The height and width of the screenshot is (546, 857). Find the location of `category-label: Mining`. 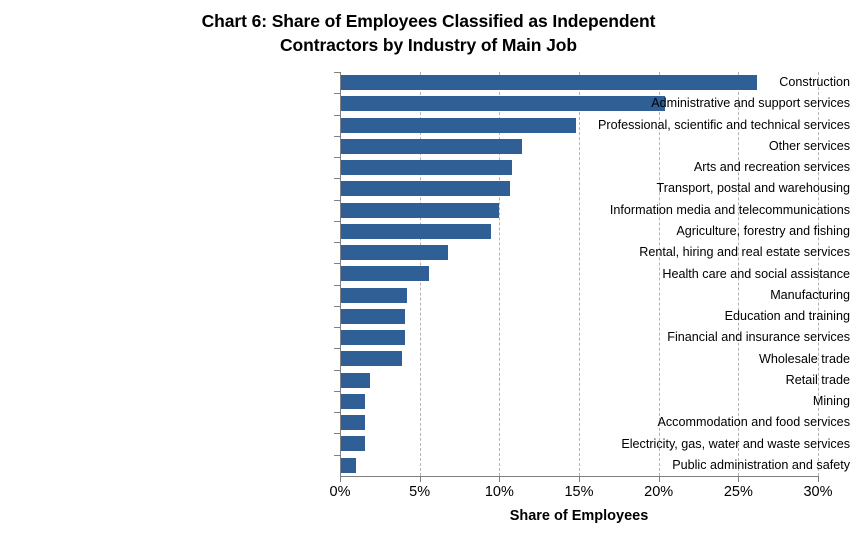

category-label: Mining is located at coordinates (831, 401).